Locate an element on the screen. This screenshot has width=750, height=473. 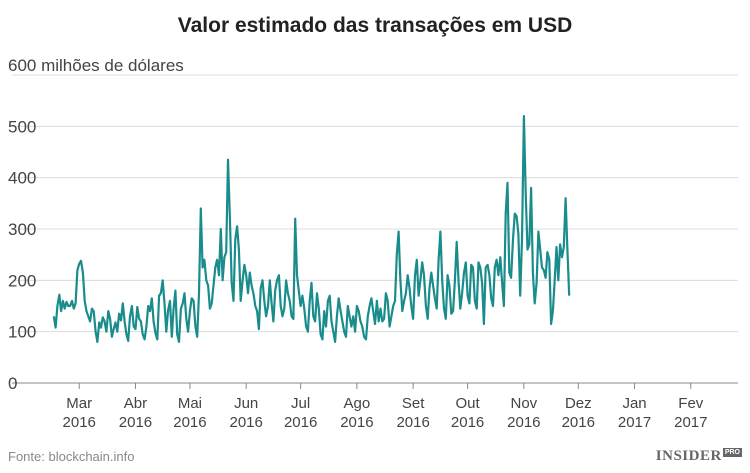
x-tick-label-month: Mar is located at coordinates (79, 403).